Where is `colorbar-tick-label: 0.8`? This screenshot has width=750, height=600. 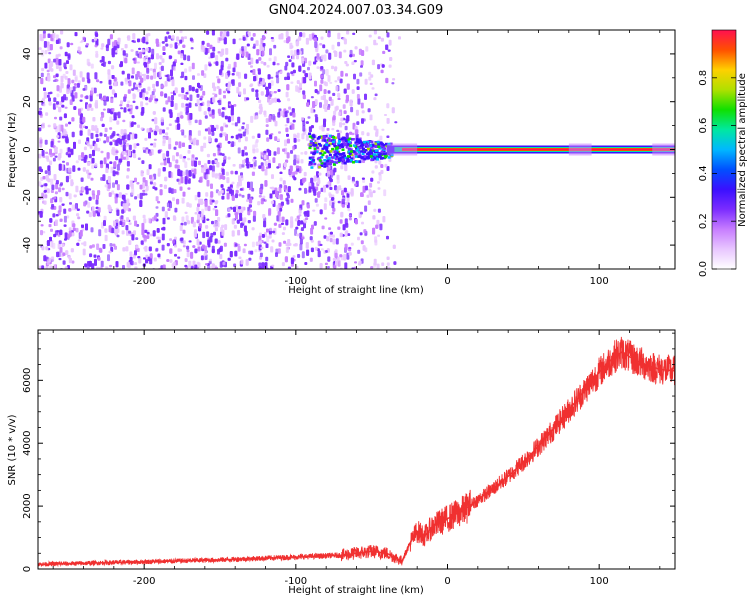
colorbar-tick-label: 0.8 is located at coordinates (703, 78).